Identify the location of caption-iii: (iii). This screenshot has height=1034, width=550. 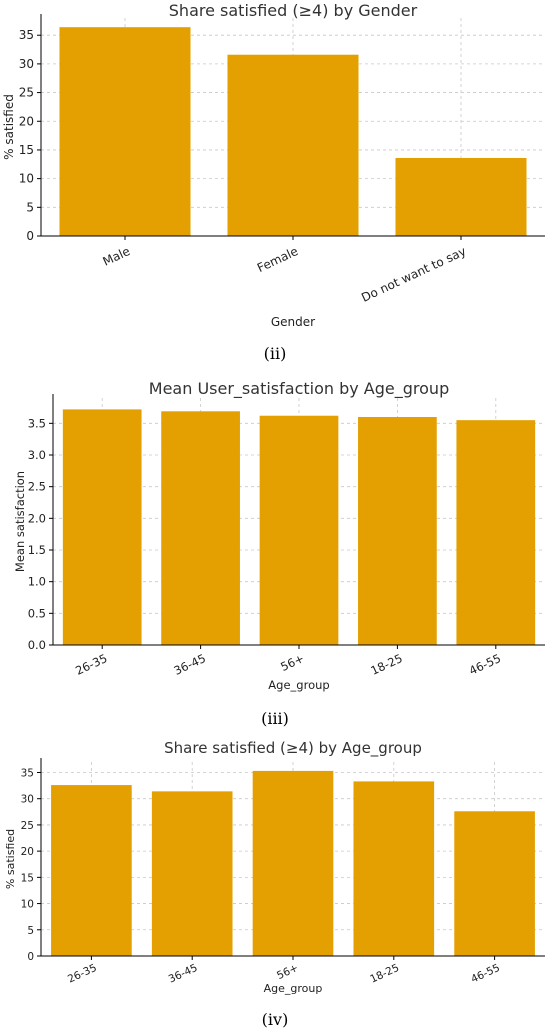
(275, 718).